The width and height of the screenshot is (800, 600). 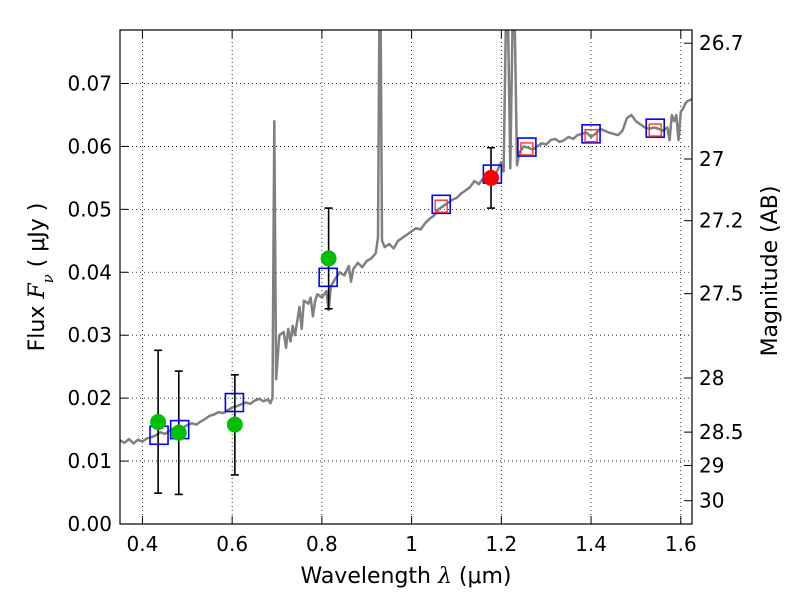 What do you see at coordinates (411, 544) in the screenshot?
I see `x-tick-label: 1` at bounding box center [411, 544].